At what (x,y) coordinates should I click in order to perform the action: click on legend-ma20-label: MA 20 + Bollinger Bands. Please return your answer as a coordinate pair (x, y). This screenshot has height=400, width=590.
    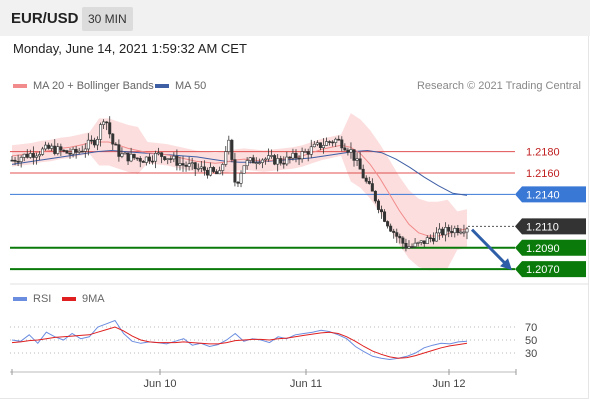
    Looking at the image, I should click on (93, 86).